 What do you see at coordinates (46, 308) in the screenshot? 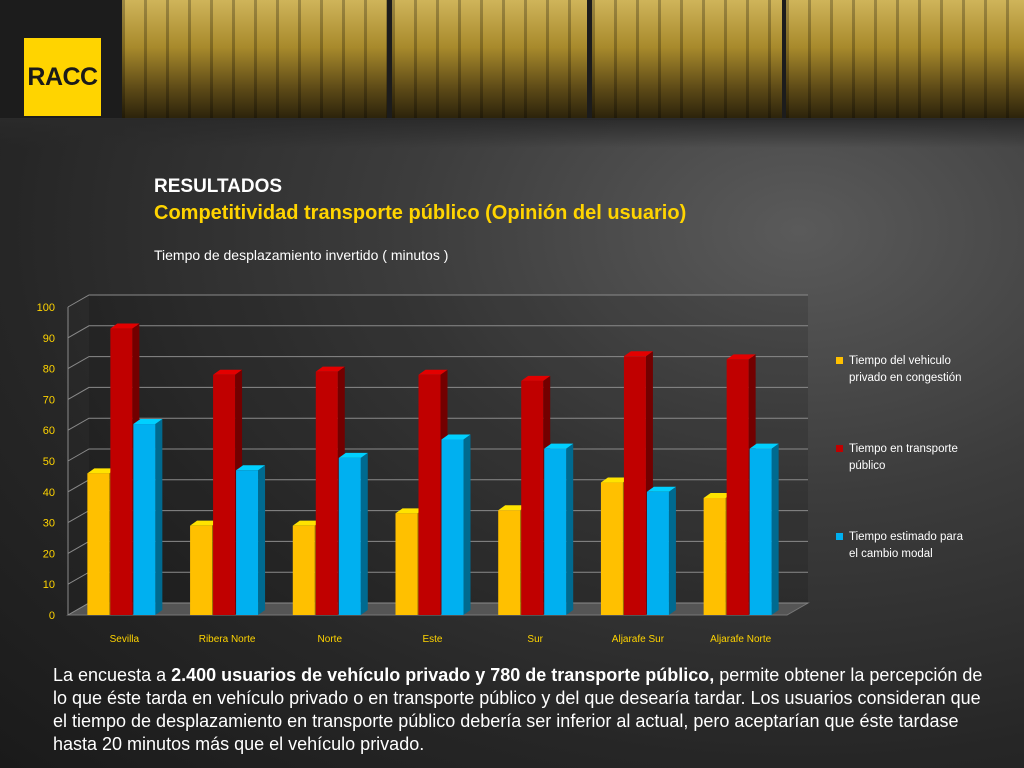
I see `y-tick-label: 100` at bounding box center [46, 308].